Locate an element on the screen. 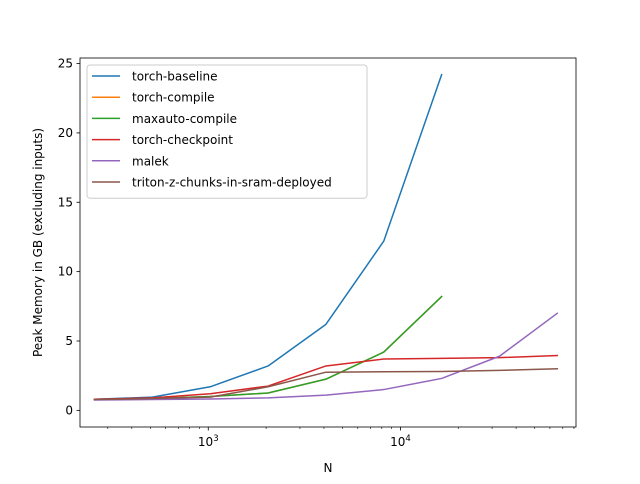  y-tick-label: 0 is located at coordinates (69, 410).